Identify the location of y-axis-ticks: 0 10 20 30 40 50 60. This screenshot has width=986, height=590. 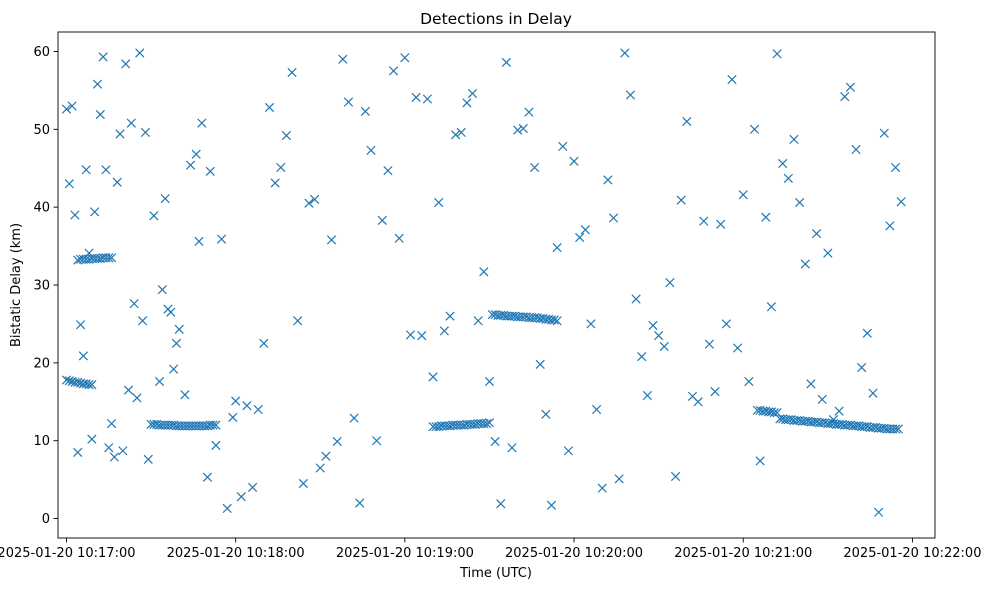
(45, 286).